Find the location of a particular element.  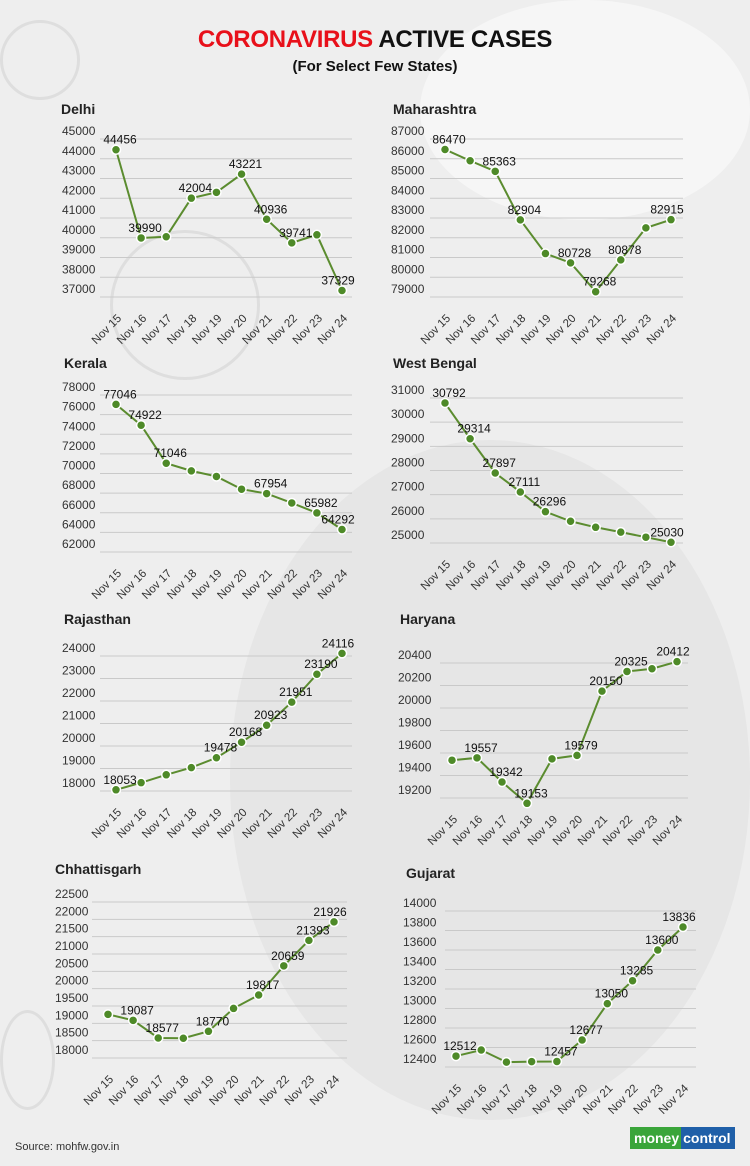

data-label: 30792 is located at coordinates (449, 393).